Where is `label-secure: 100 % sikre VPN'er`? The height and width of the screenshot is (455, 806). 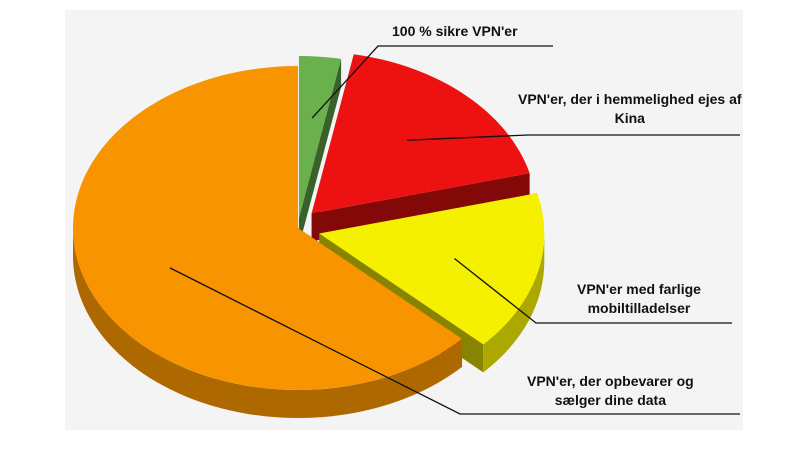 label-secure: 100 % sikre VPN'er is located at coordinates (455, 31).